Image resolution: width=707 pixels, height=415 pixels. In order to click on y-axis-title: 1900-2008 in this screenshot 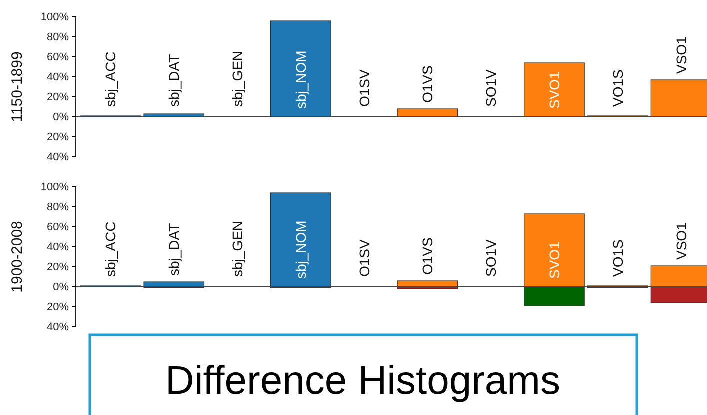, I will do `click(17, 257)`.